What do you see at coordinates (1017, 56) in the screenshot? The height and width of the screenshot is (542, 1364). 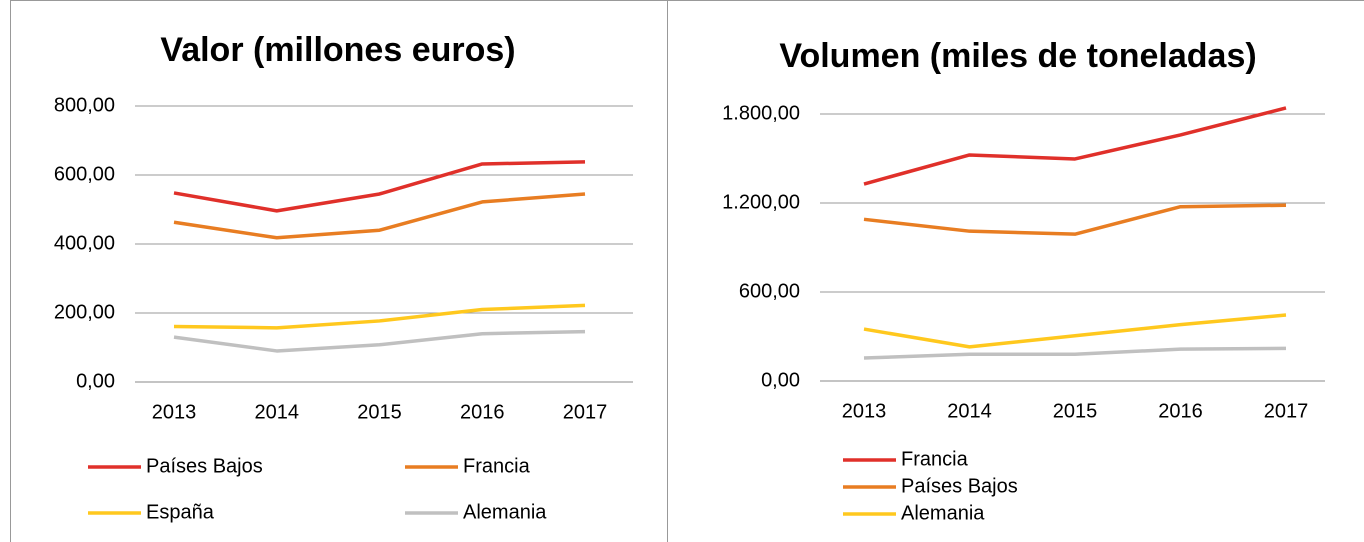 I see `chart-title: Volumen (miles de toneladas)` at bounding box center [1017, 56].